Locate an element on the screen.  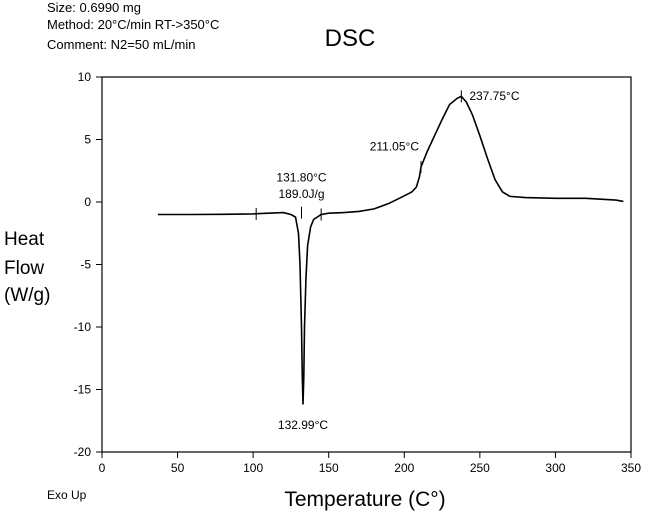
x-tick-label: 300 is located at coordinates (555, 468).